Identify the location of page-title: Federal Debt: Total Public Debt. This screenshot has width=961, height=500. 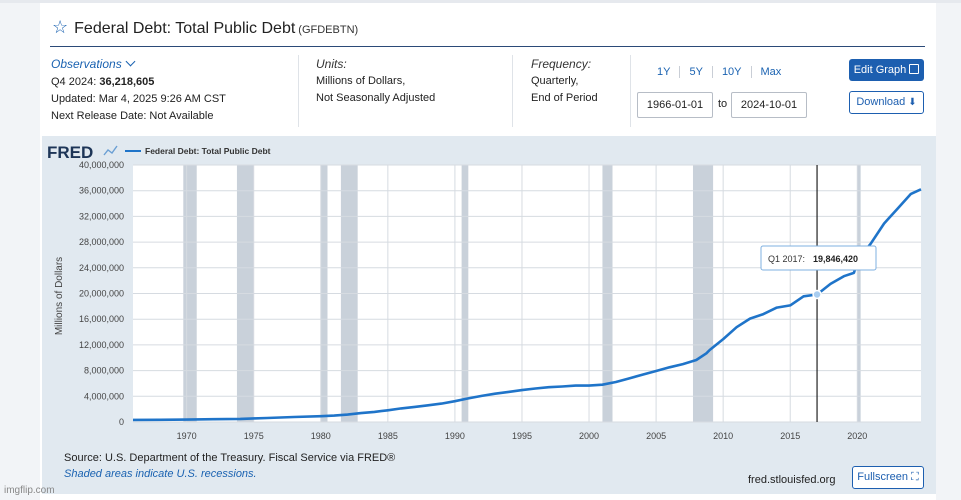
(185, 28).